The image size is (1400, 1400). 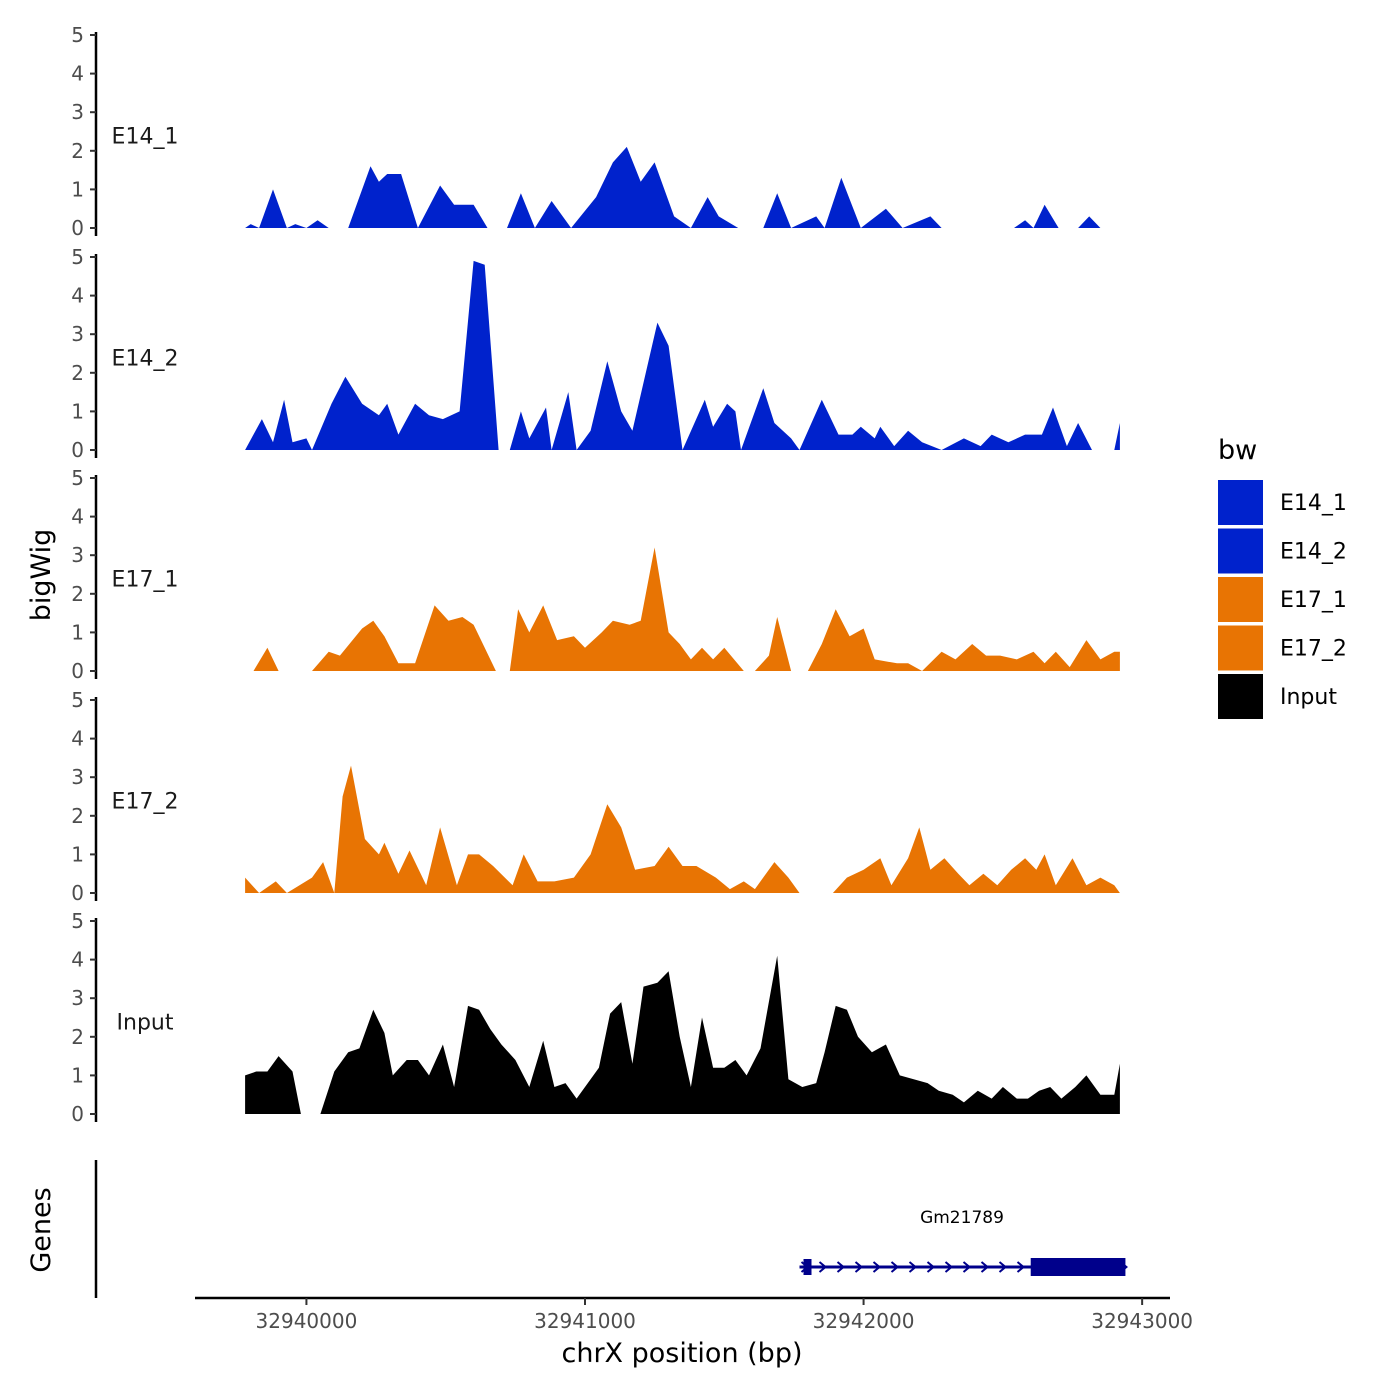 What do you see at coordinates (694, 1314) in the screenshot?
I see `x-axis: 32940000 32941000 32942000 32943000` at bounding box center [694, 1314].